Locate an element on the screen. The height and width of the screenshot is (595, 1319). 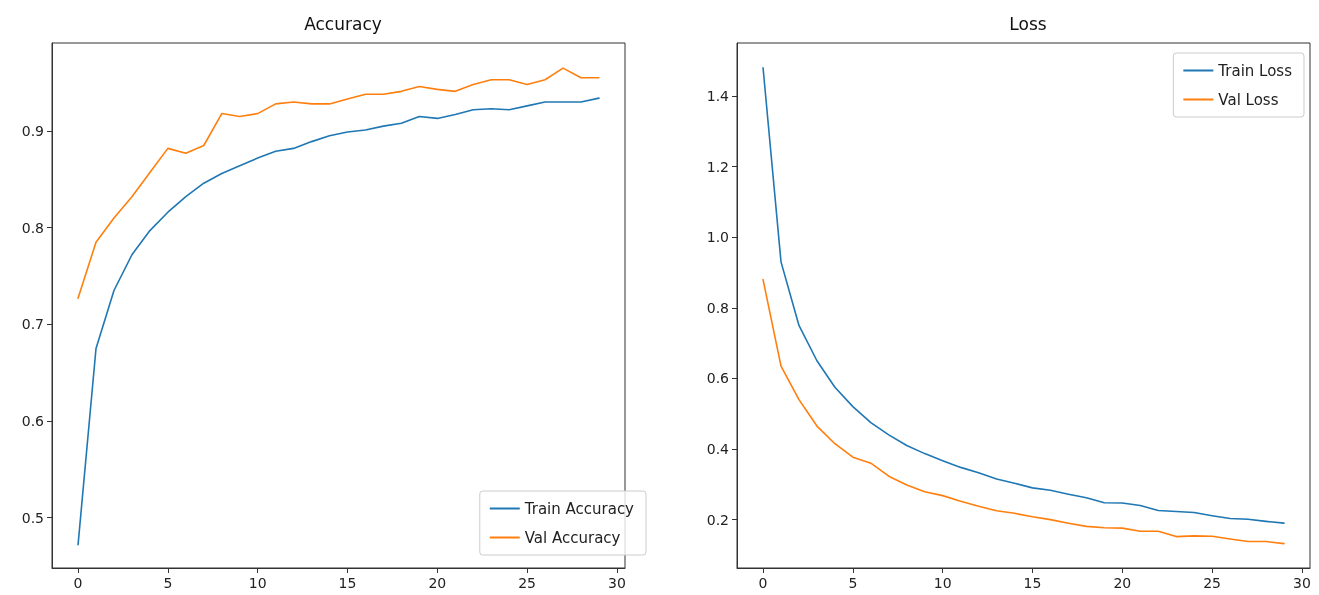
y-tick-label: 1.2 is located at coordinates (717, 166).